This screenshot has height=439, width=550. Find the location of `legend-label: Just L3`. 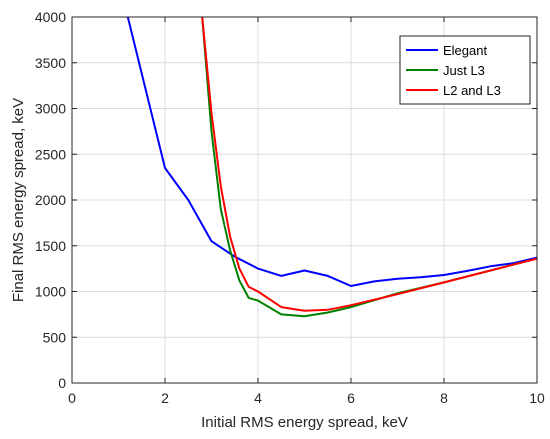

legend-label: Just L3 is located at coordinates (464, 70).